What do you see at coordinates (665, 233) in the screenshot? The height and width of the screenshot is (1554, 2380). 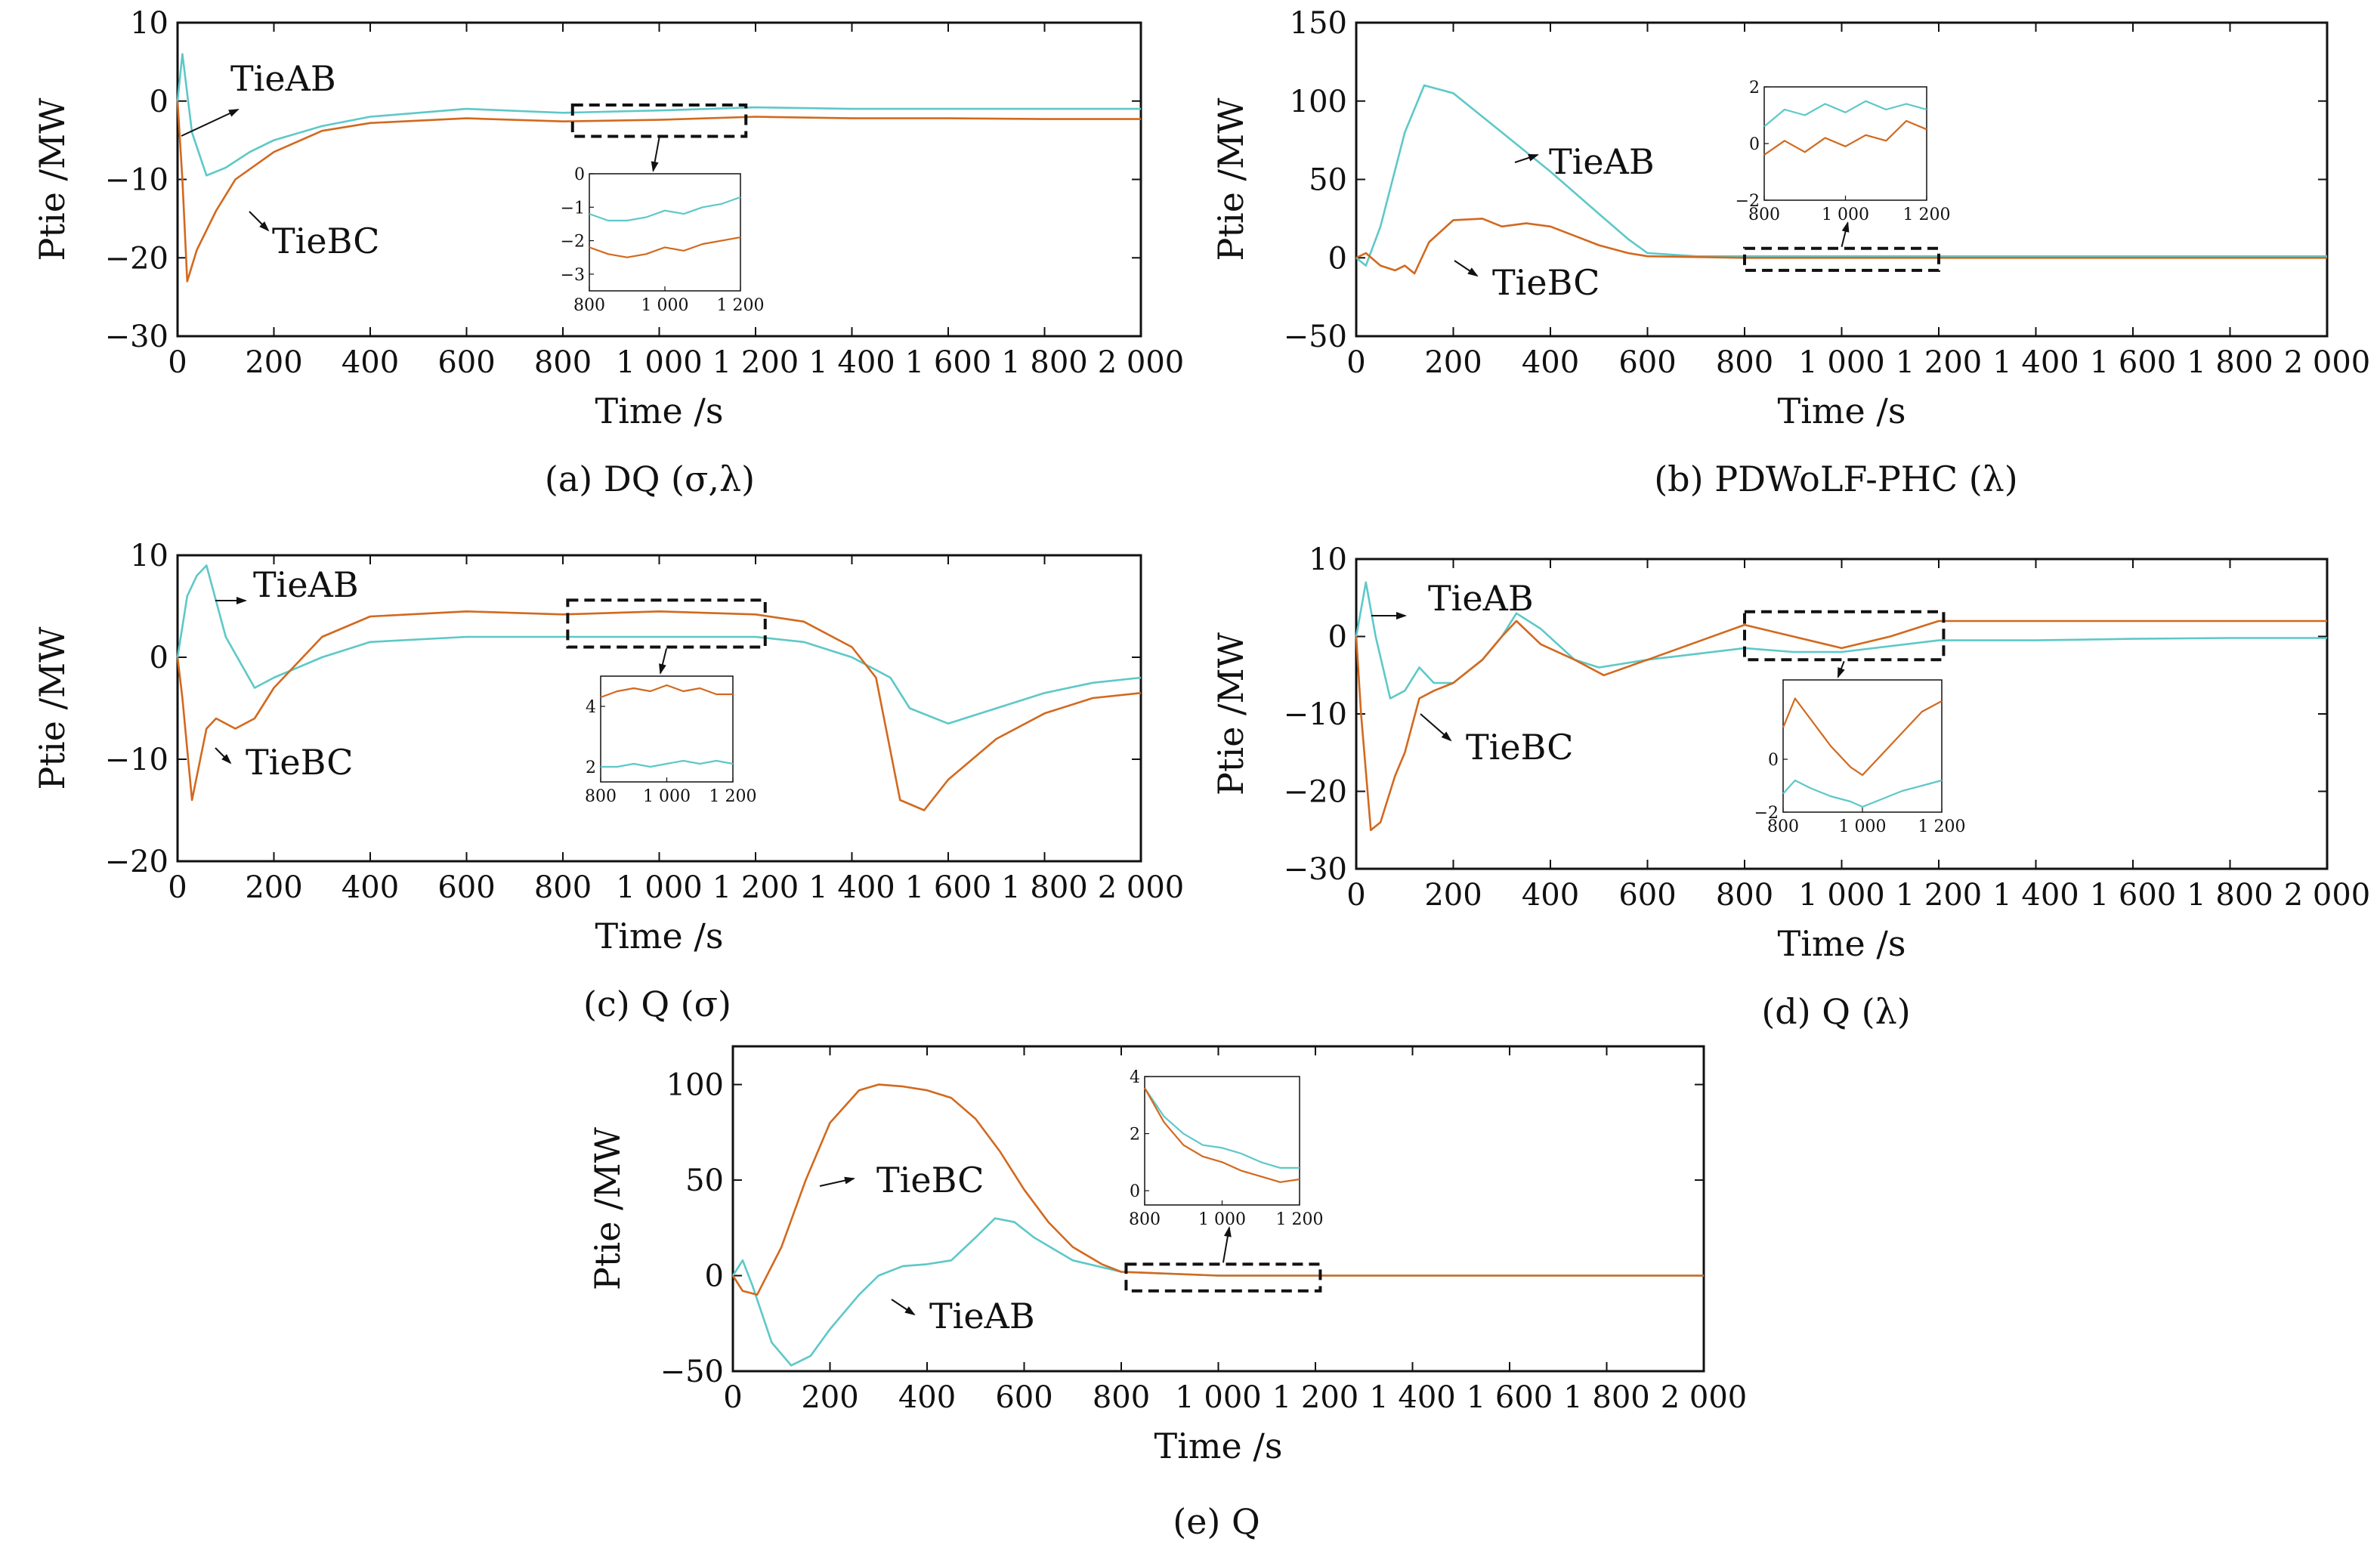 I see `inset-frame` at bounding box center [665, 233].